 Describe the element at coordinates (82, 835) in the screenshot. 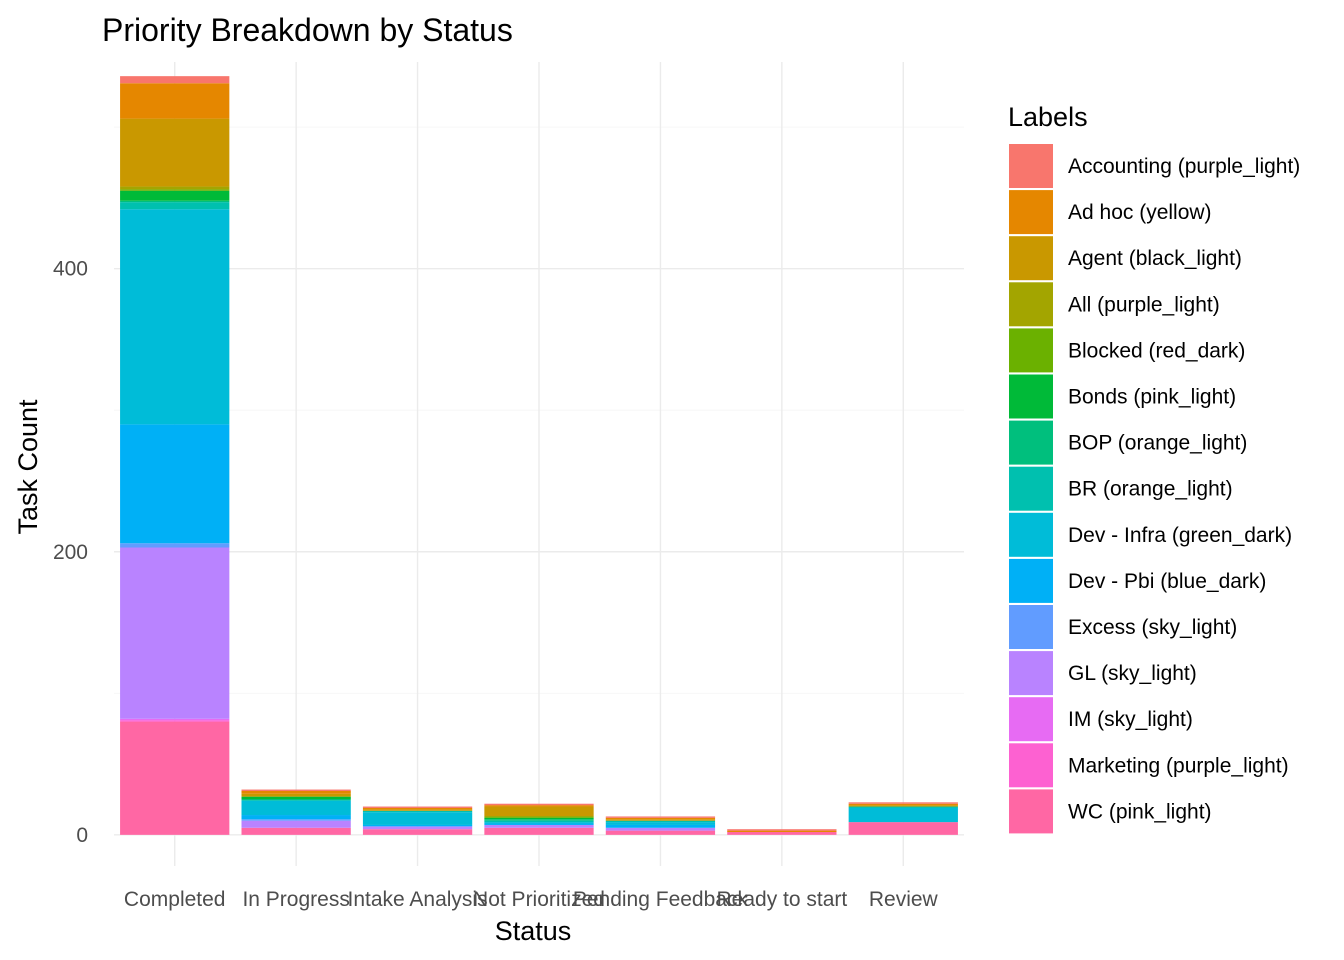

I see `y-tick-label: 0` at that location.